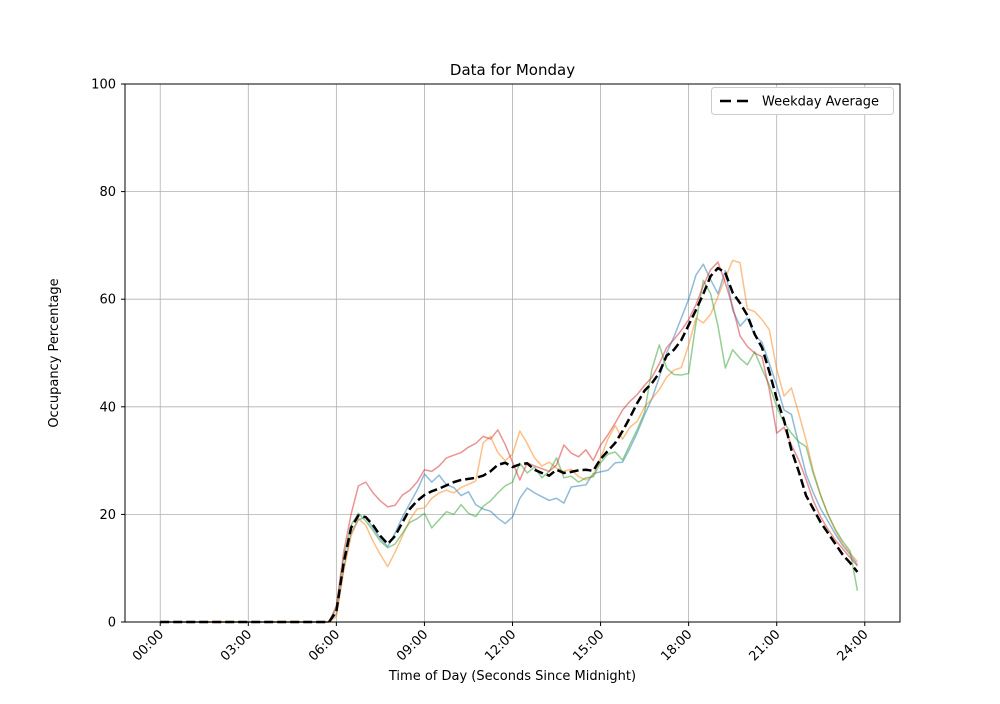 The image size is (1000, 704). What do you see at coordinates (500, 645) in the screenshot?
I see `x-tick-label: 12:00` at bounding box center [500, 645].